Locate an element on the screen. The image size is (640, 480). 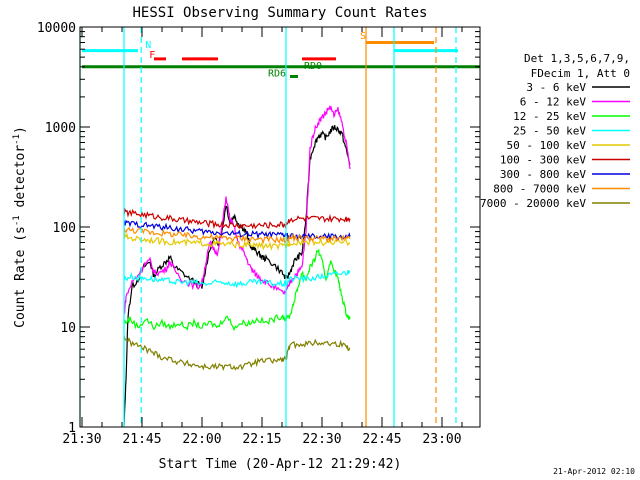
flag-label-0: N is located at coordinates (148, 45).